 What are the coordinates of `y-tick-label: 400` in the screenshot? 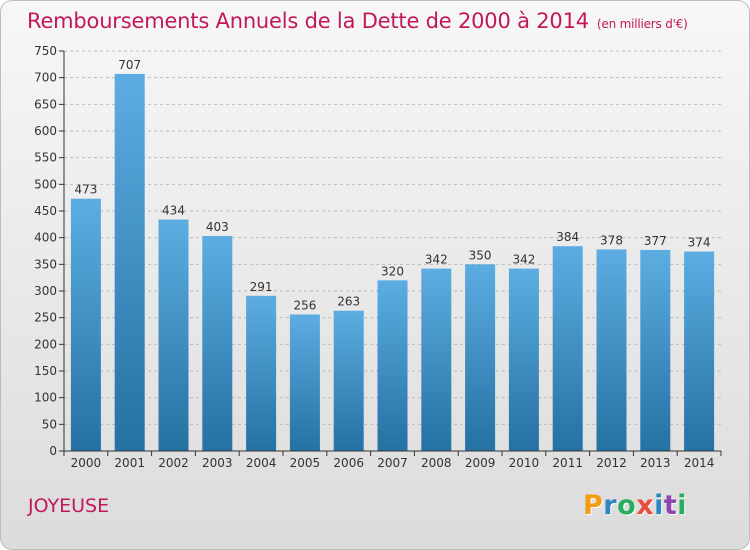 It's located at (45, 238).